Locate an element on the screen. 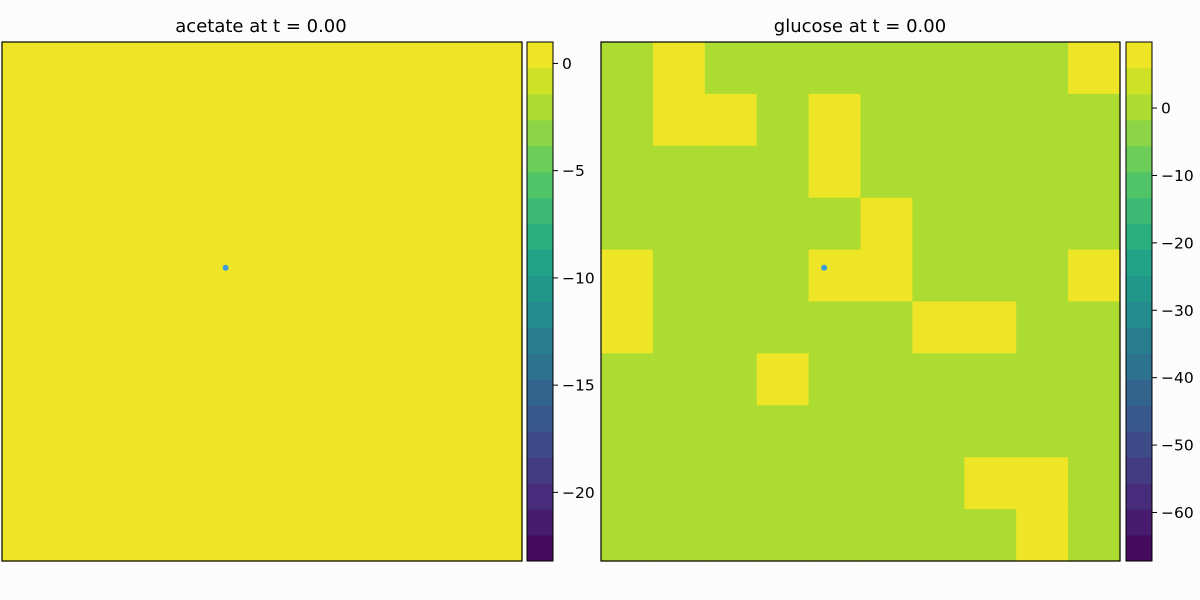 This screenshot has width=1200, height=600. acetate-colorbar is located at coordinates (540, 302).